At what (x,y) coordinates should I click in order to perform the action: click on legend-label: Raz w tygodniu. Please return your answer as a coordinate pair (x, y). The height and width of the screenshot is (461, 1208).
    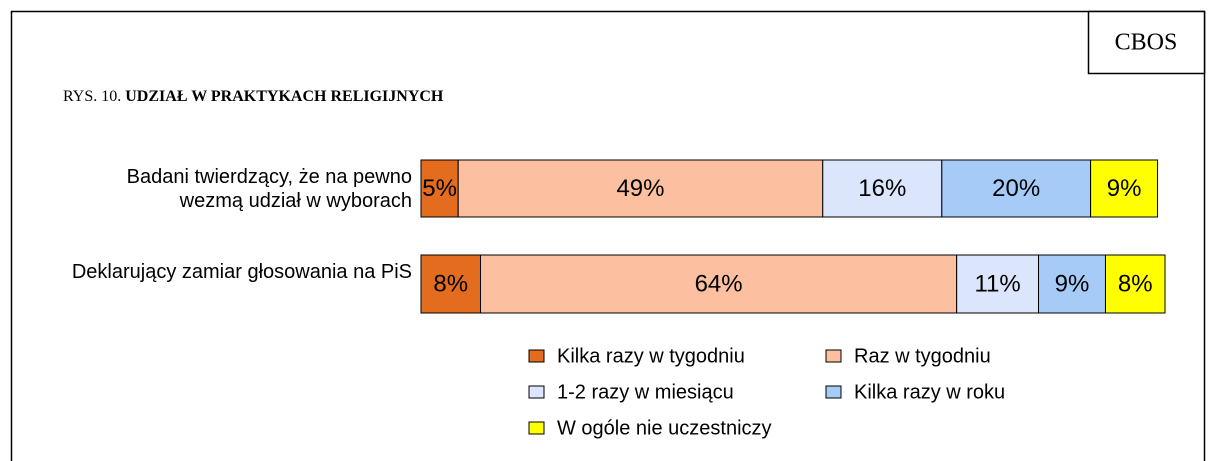
    Looking at the image, I should click on (922, 356).